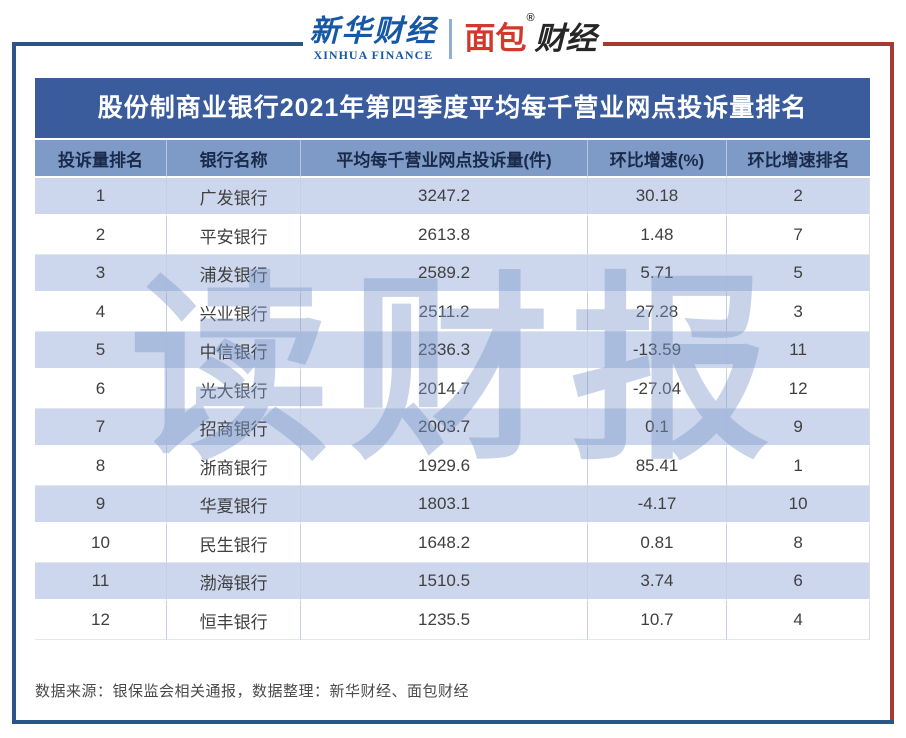 This screenshot has height=738, width=906. What do you see at coordinates (373, 55) in the screenshot?
I see `xinhua-logo-en: XINHUA FINANCE` at bounding box center [373, 55].